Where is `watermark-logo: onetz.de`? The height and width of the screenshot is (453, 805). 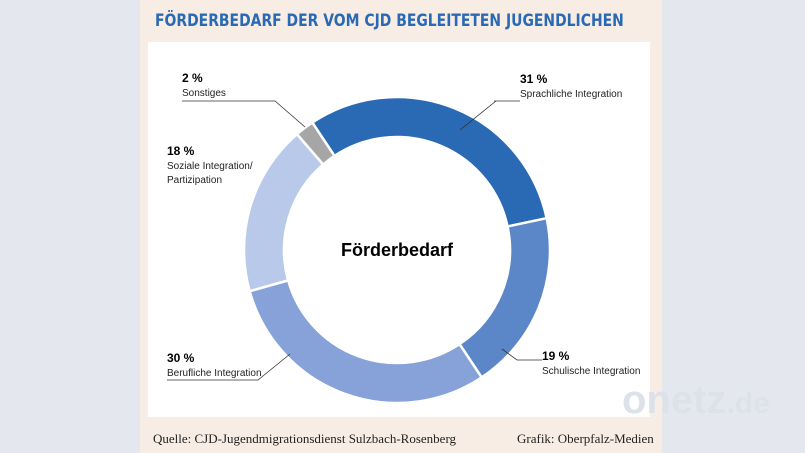
watermark-logo: onetz.de is located at coordinates (696, 400).